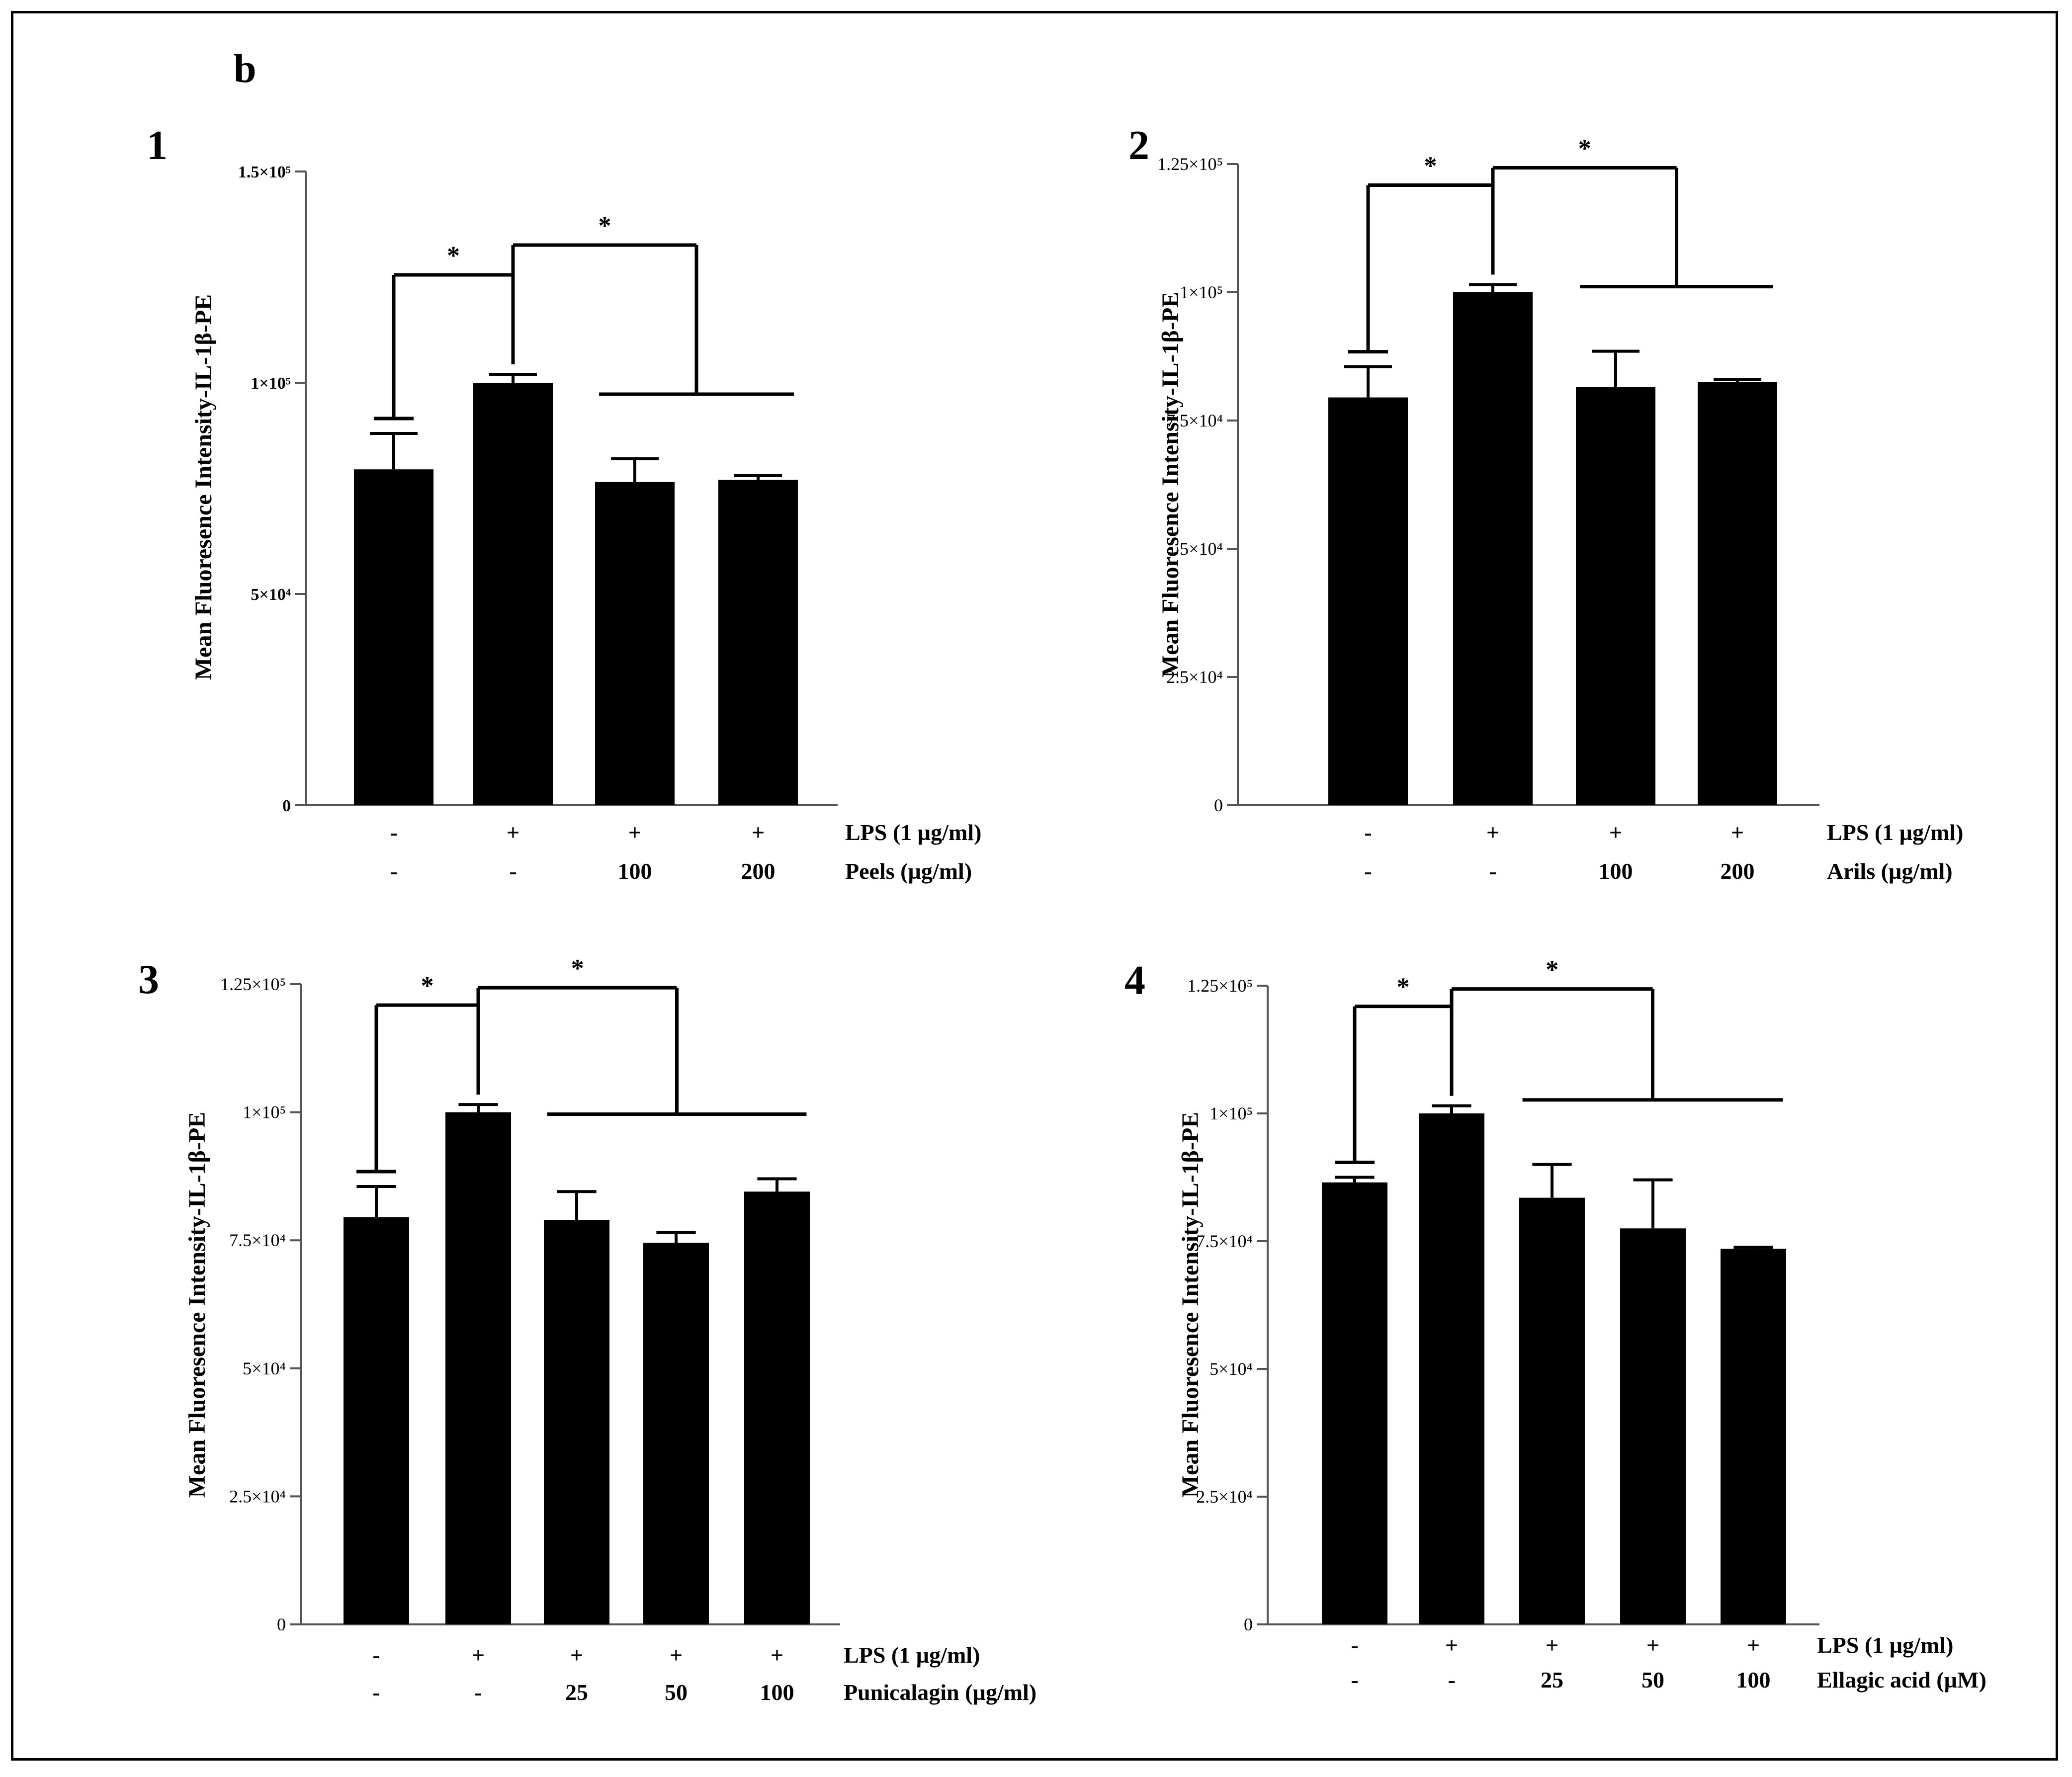 Image resolution: width=2072 pixels, height=1777 pixels. Describe the element at coordinates (158, 145) in the screenshot. I see `panel-number: 1` at that location.